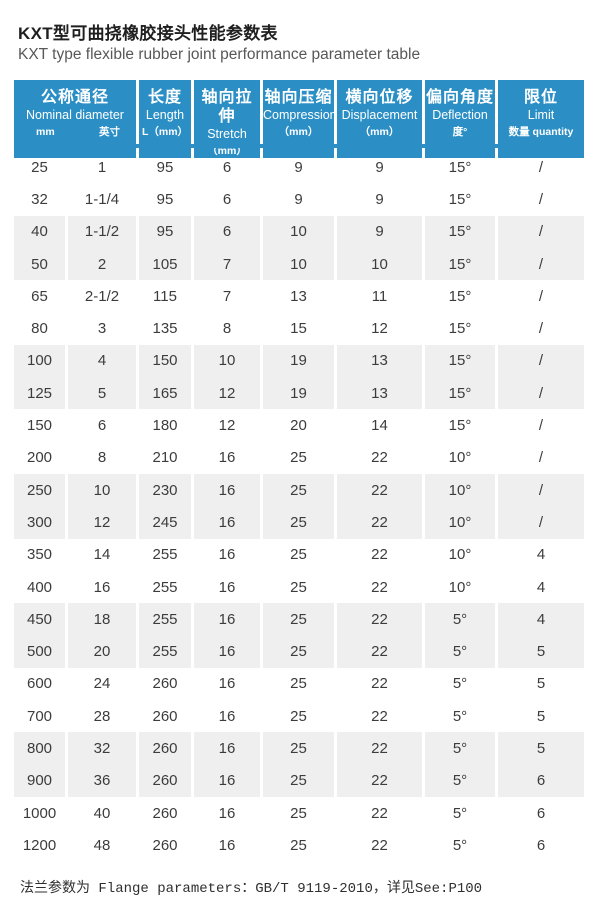 This screenshot has height=905, width=600. I want to click on table-cell: 4, so click(541, 554).